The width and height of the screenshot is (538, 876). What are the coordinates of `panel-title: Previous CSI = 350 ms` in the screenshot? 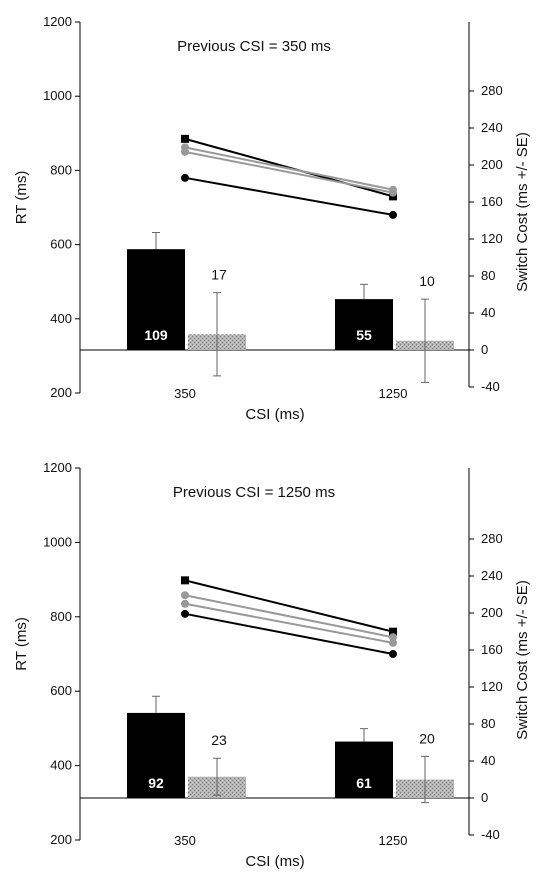 It's located at (254, 46).